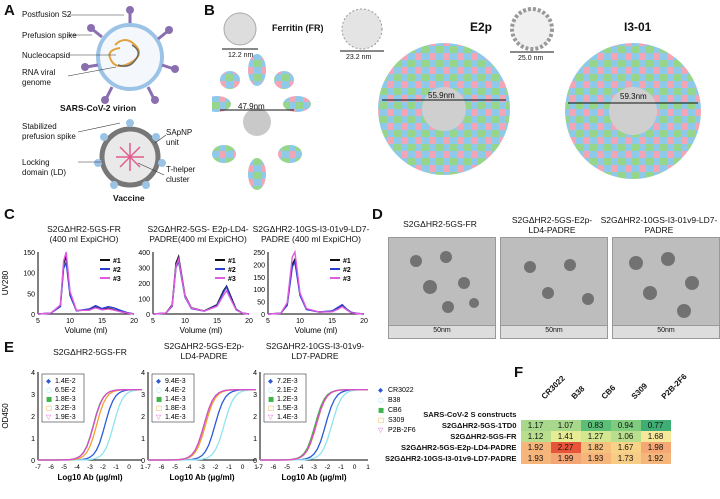 Image resolution: width=720 pixels, height=499 pixels. I want to click on sec-x-tick: 15, so click(332, 321).